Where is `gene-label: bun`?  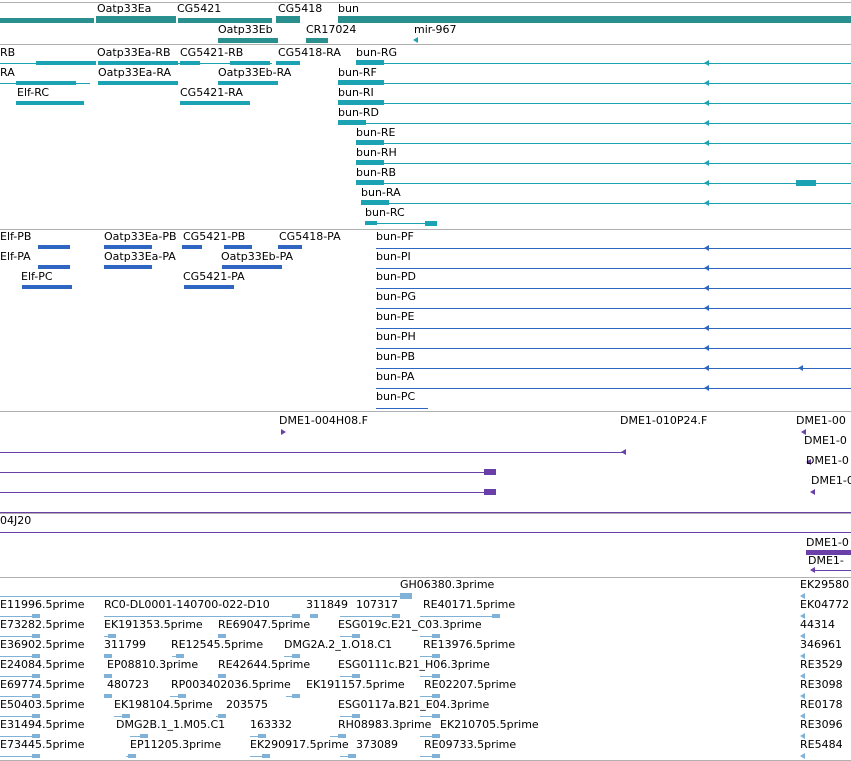
gene-label: bun is located at coordinates (348, 8).